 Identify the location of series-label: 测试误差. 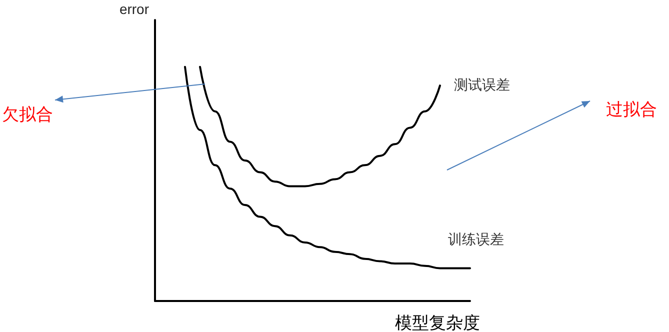
(482, 86).